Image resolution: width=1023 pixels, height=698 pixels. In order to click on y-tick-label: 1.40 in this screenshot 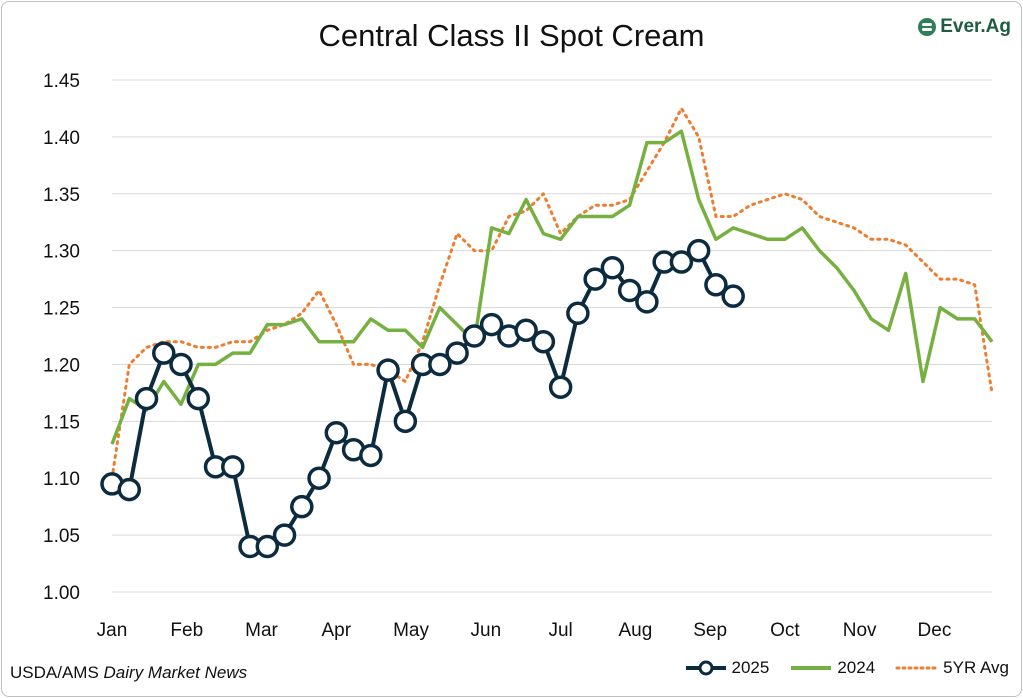, I will do `click(61, 138)`.